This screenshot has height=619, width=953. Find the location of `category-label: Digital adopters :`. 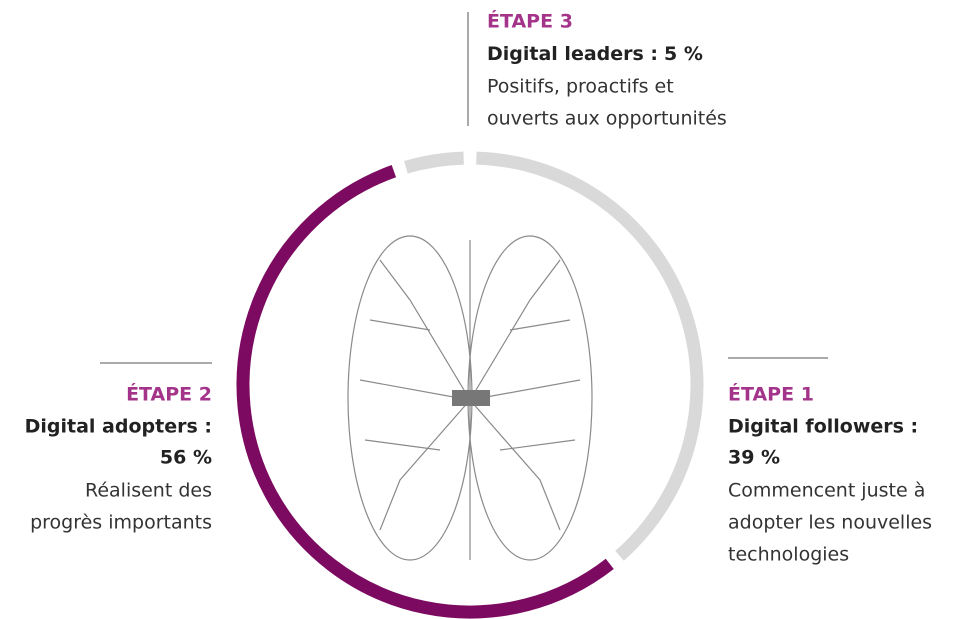

category-label: Digital adopters : is located at coordinates (118, 427).